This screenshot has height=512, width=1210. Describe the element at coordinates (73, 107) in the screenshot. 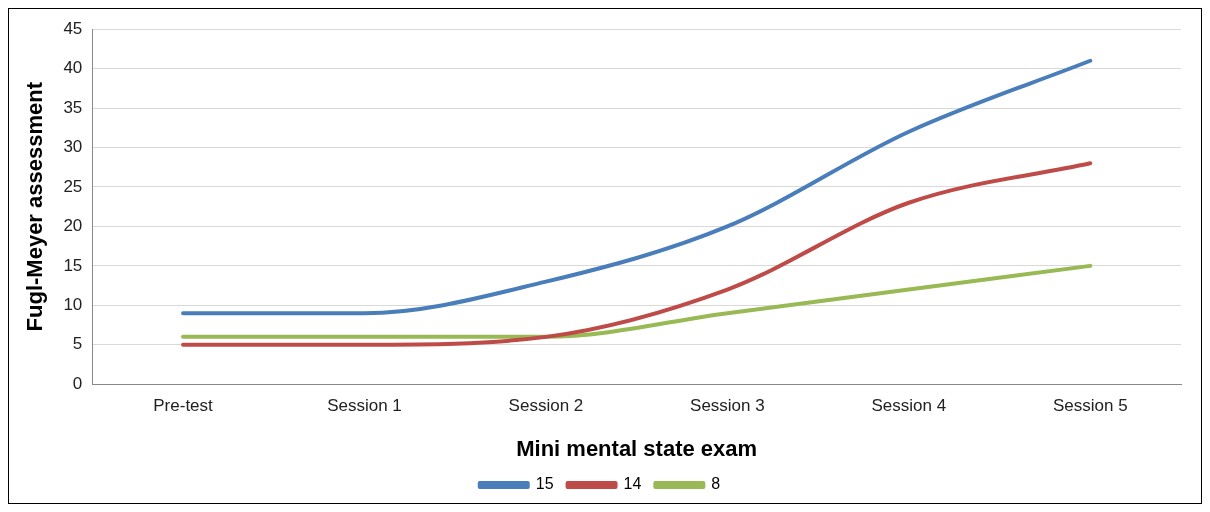

I see `y-tick-label: 35` at that location.